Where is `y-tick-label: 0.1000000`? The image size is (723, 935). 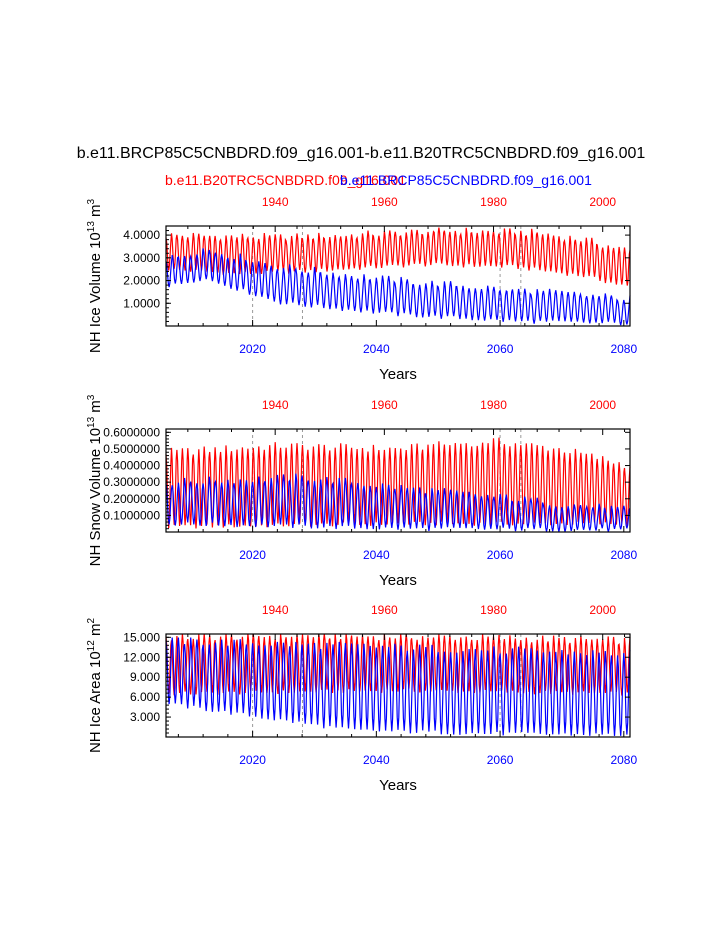 y-tick-label: 0.1000000 is located at coordinates (131, 515).